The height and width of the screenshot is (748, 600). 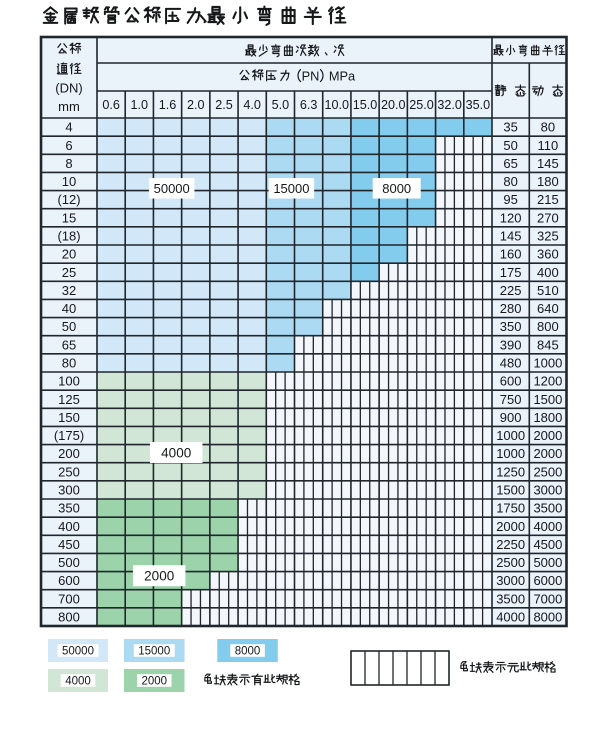 What do you see at coordinates (547, 381) in the screenshot?
I see `svg-text: 1200` at bounding box center [547, 381].